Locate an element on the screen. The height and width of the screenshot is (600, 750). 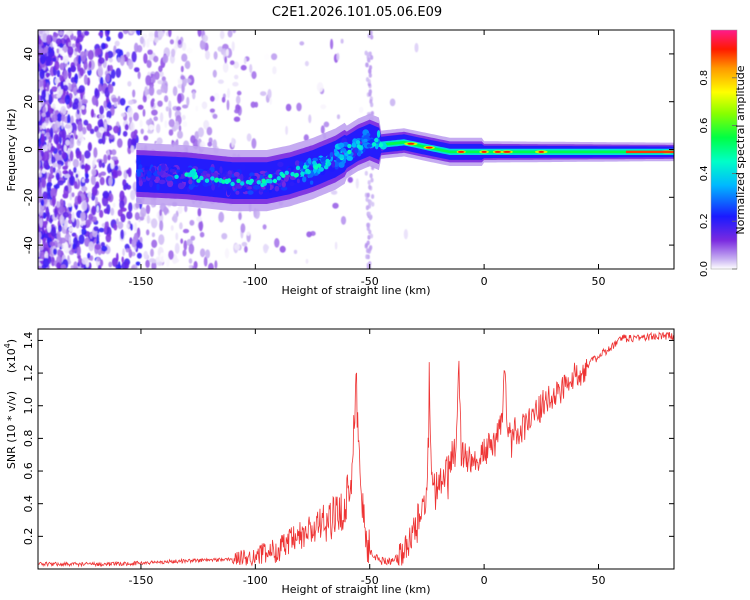
colorbar-gradient is located at coordinates (724, 149).